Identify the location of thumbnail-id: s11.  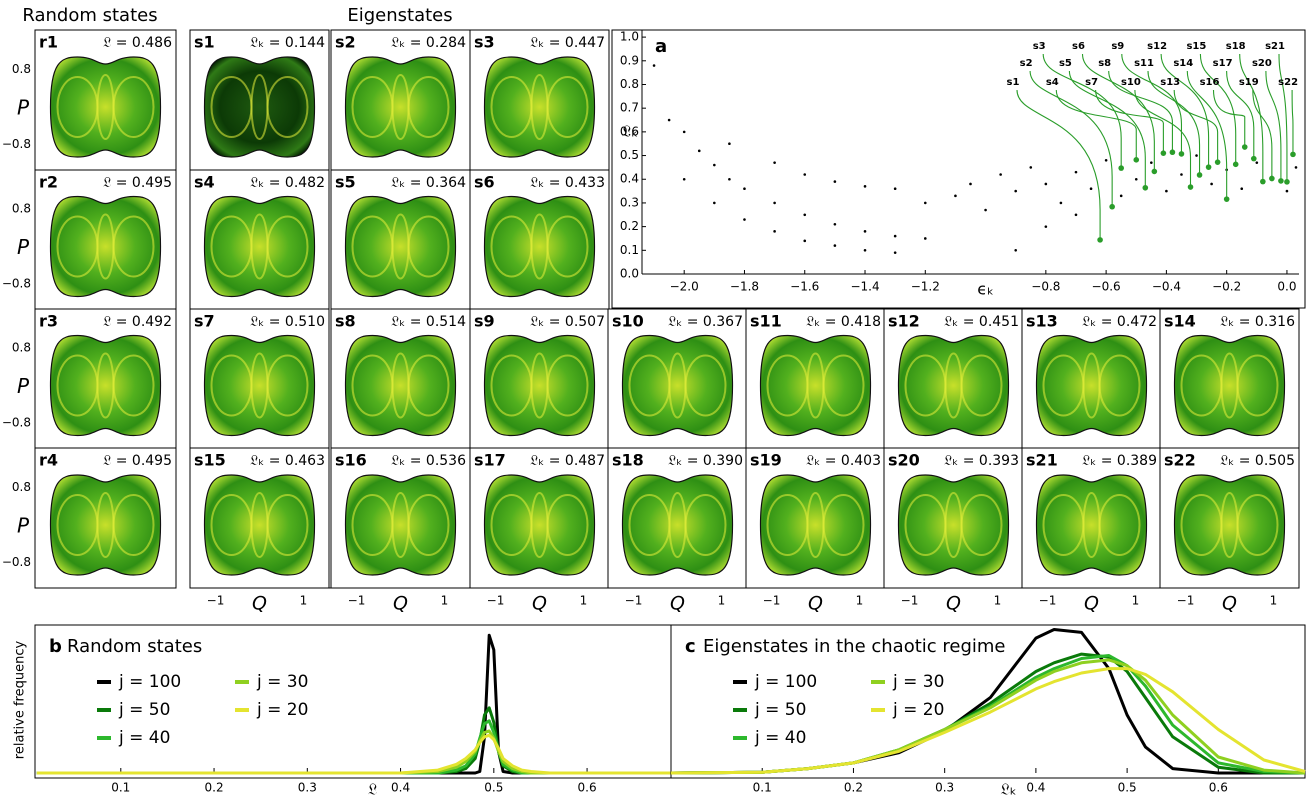
(766, 321).